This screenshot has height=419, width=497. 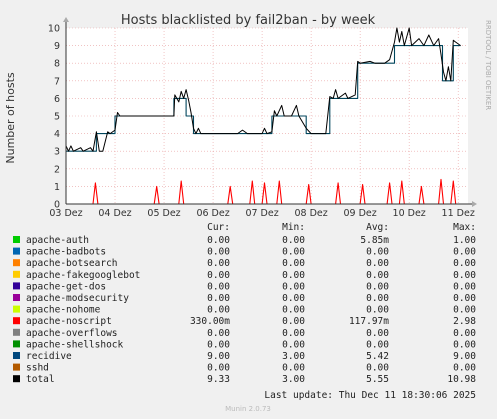 I want to click on legend-value: 9.33, so click(x=218, y=379).